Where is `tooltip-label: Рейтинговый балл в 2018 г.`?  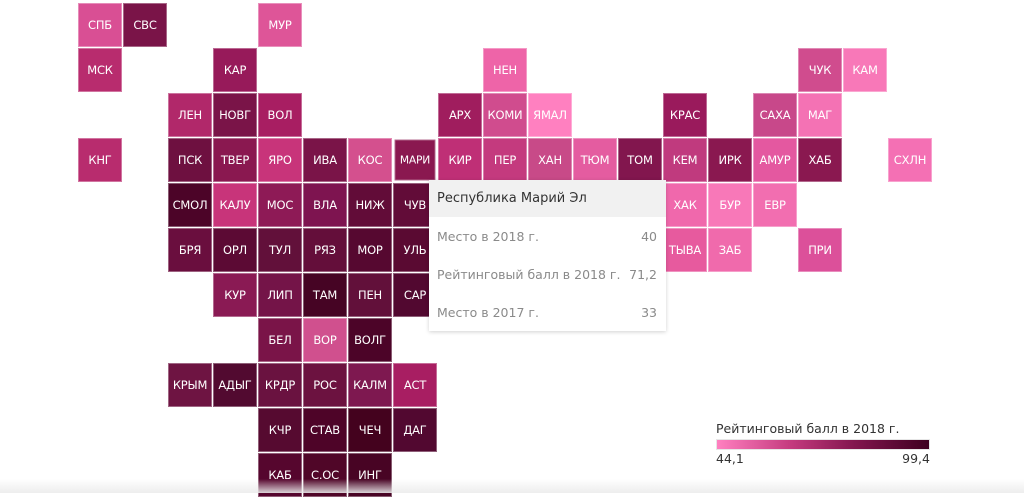
tooltip-label: Рейтинговый балл в 2018 г. is located at coordinates (529, 274).